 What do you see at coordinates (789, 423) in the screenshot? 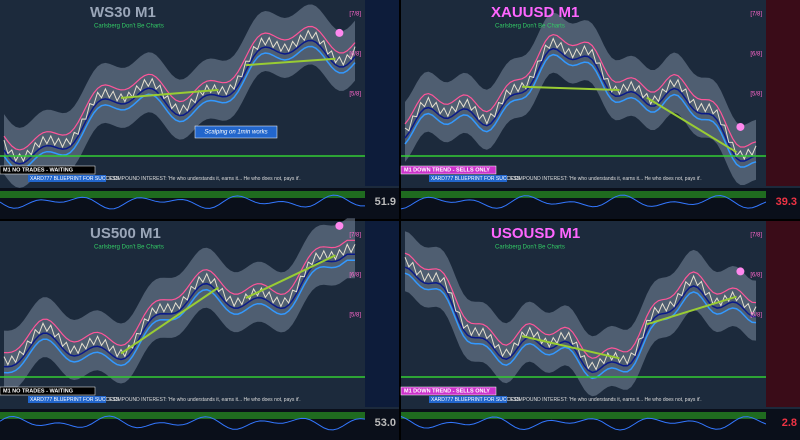
I see `oscillator-value: 2.8` at bounding box center [789, 423].